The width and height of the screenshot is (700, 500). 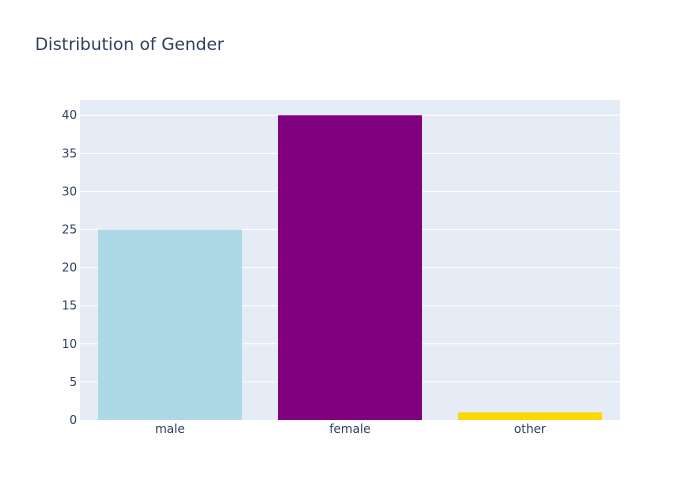 I want to click on y-tick-label: 25, so click(x=69, y=230).